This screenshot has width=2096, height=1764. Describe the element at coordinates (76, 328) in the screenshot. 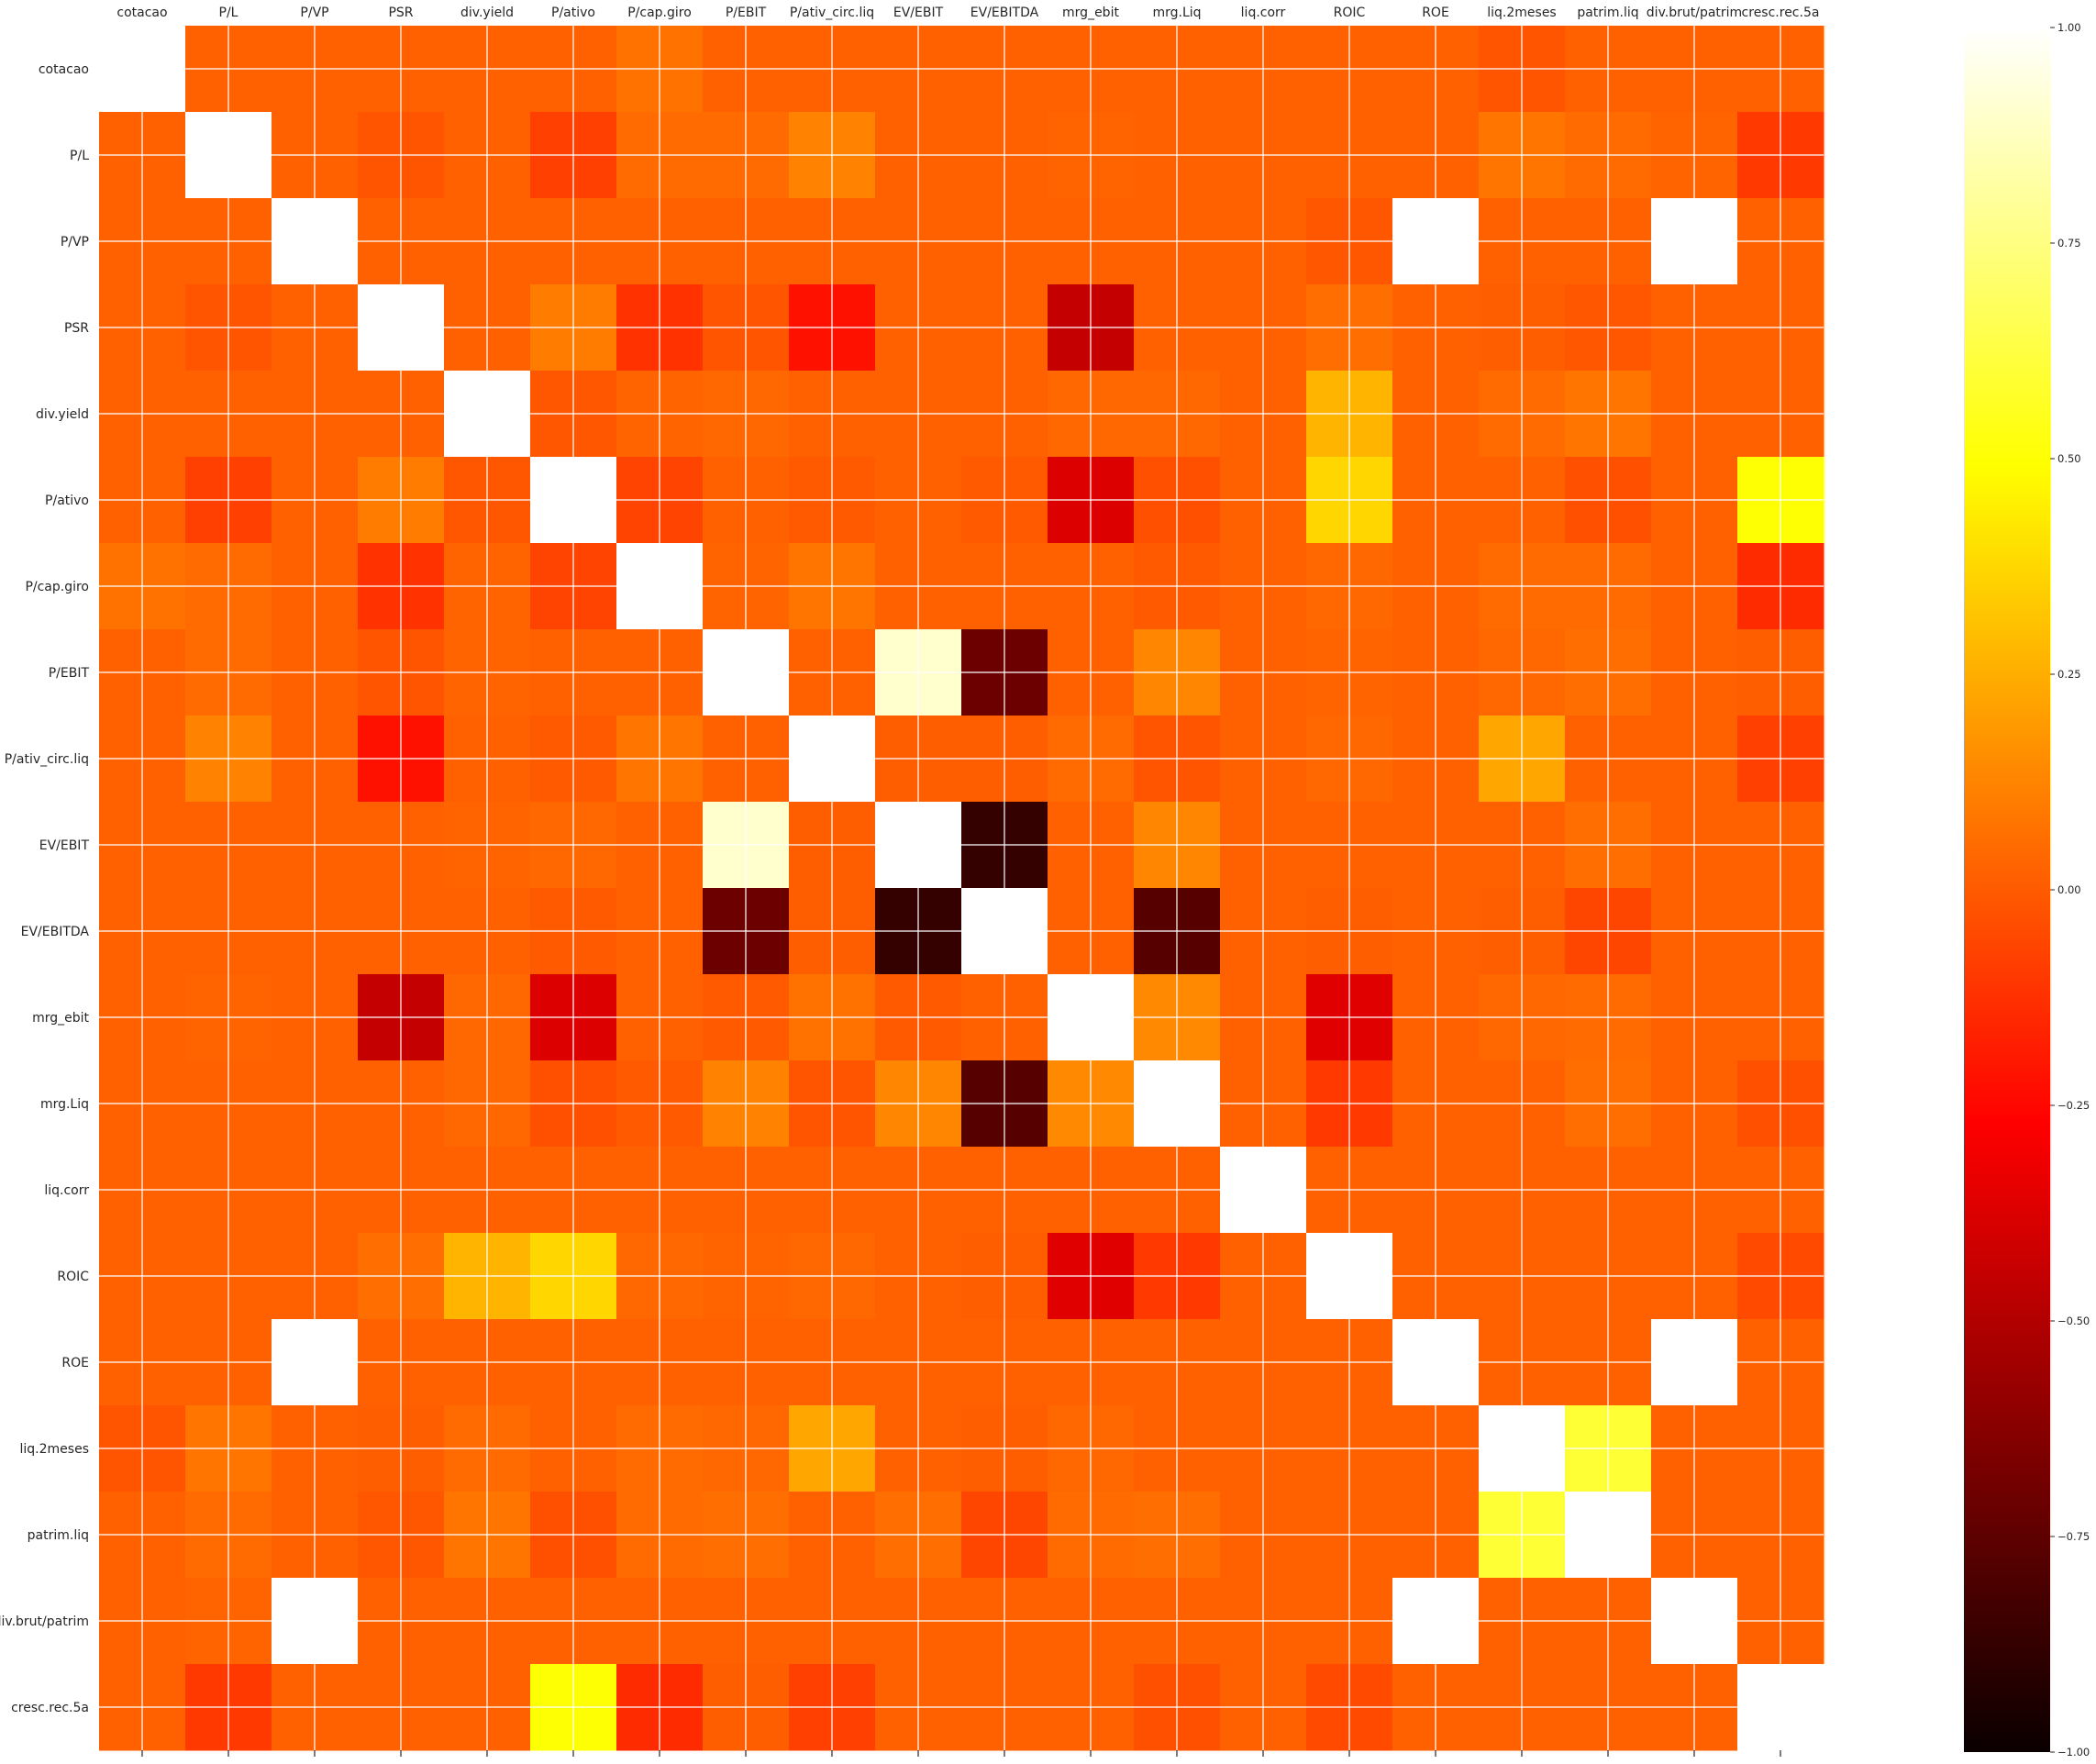

I see `y-tick-label: PSR` at that location.